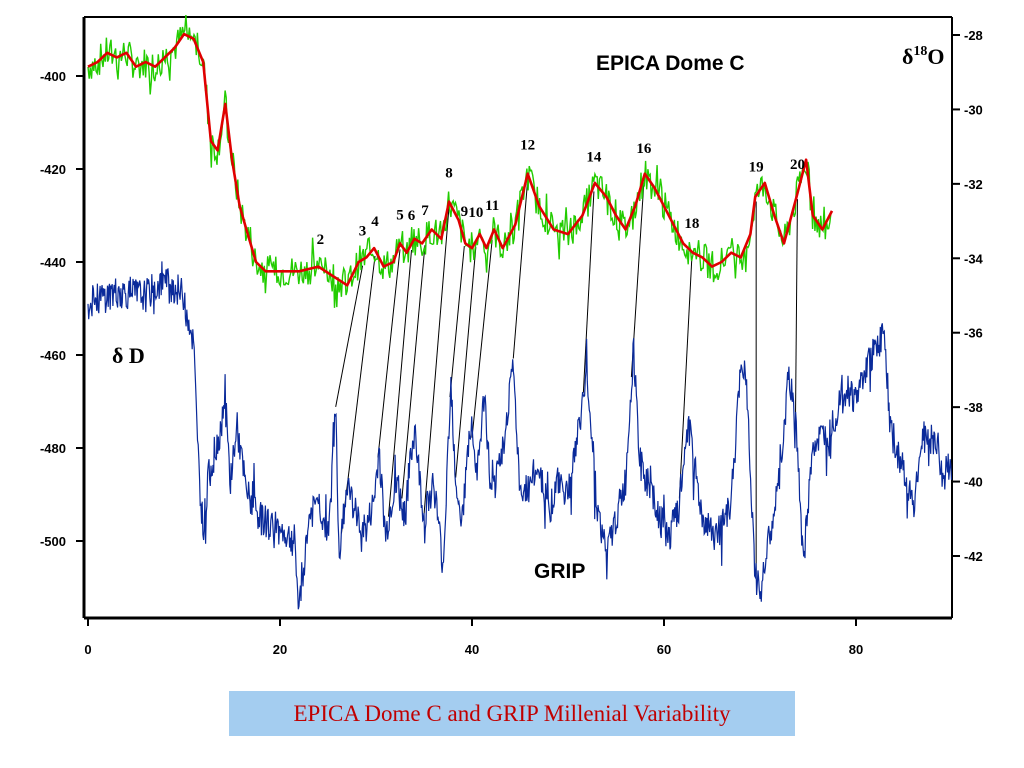 This screenshot has width=1024, height=768. What do you see at coordinates (920, 51) in the screenshot?
I see `delta-o18-sup: 18` at bounding box center [920, 51].